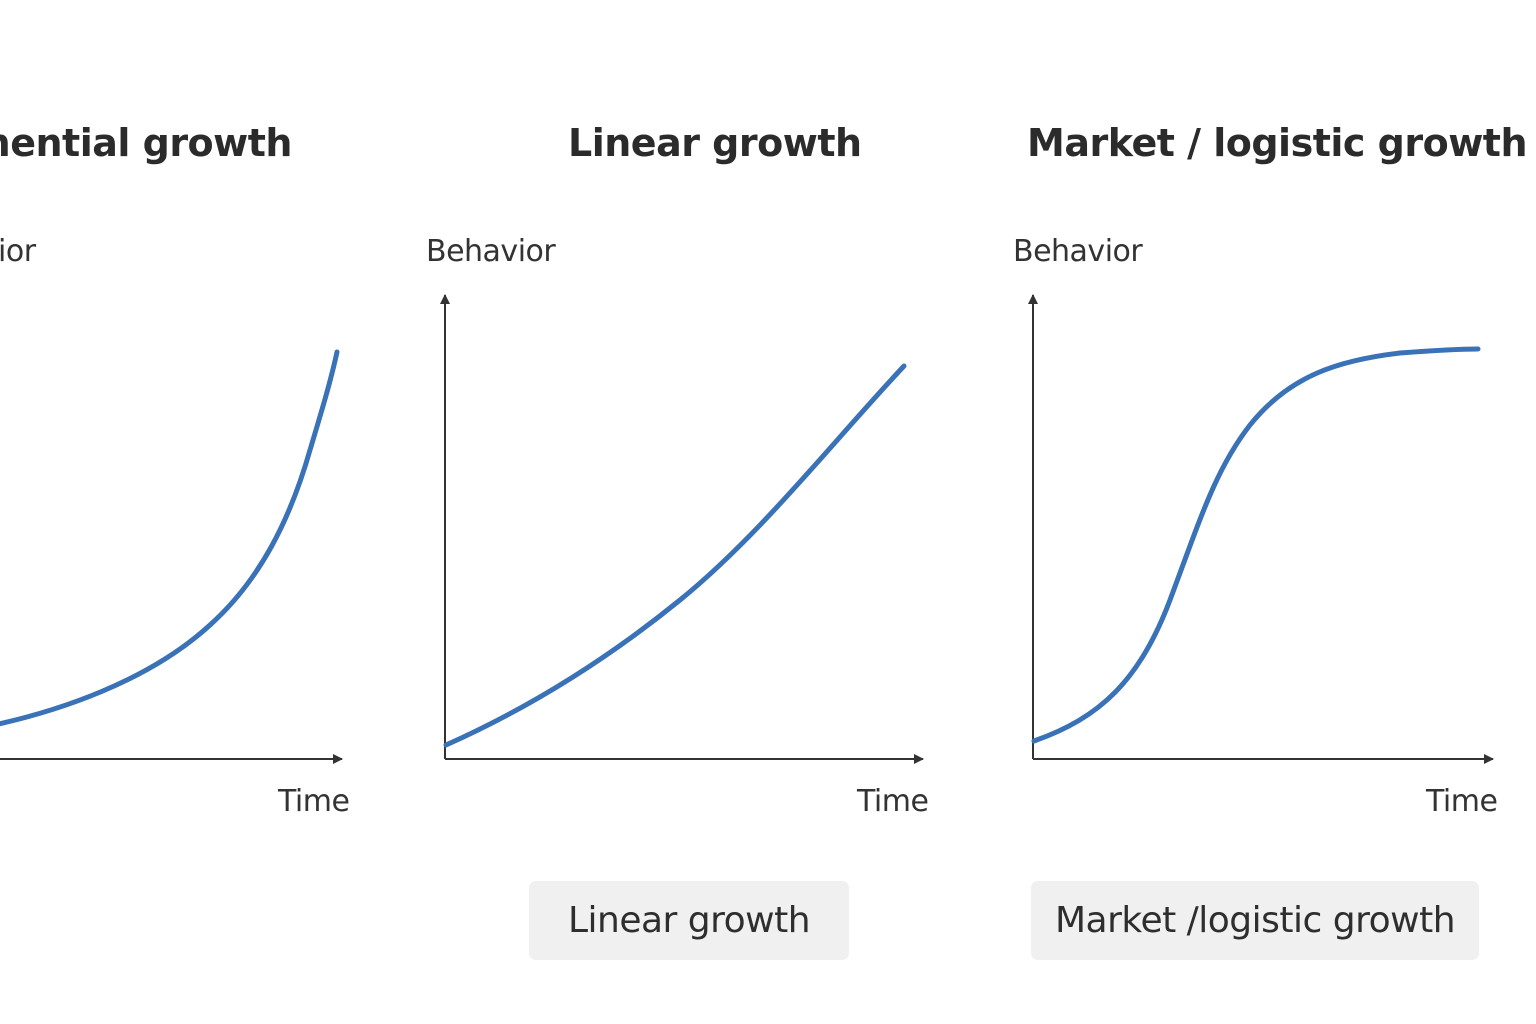 The image size is (1536, 1024). I want to click on linear-growth-button-label: Linear growth, so click(689, 920).